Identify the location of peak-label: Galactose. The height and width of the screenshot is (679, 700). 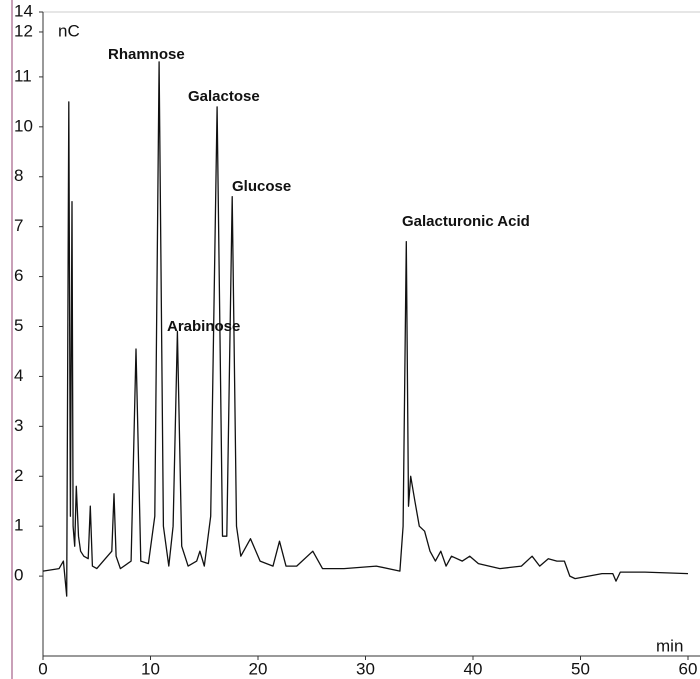
(224, 96).